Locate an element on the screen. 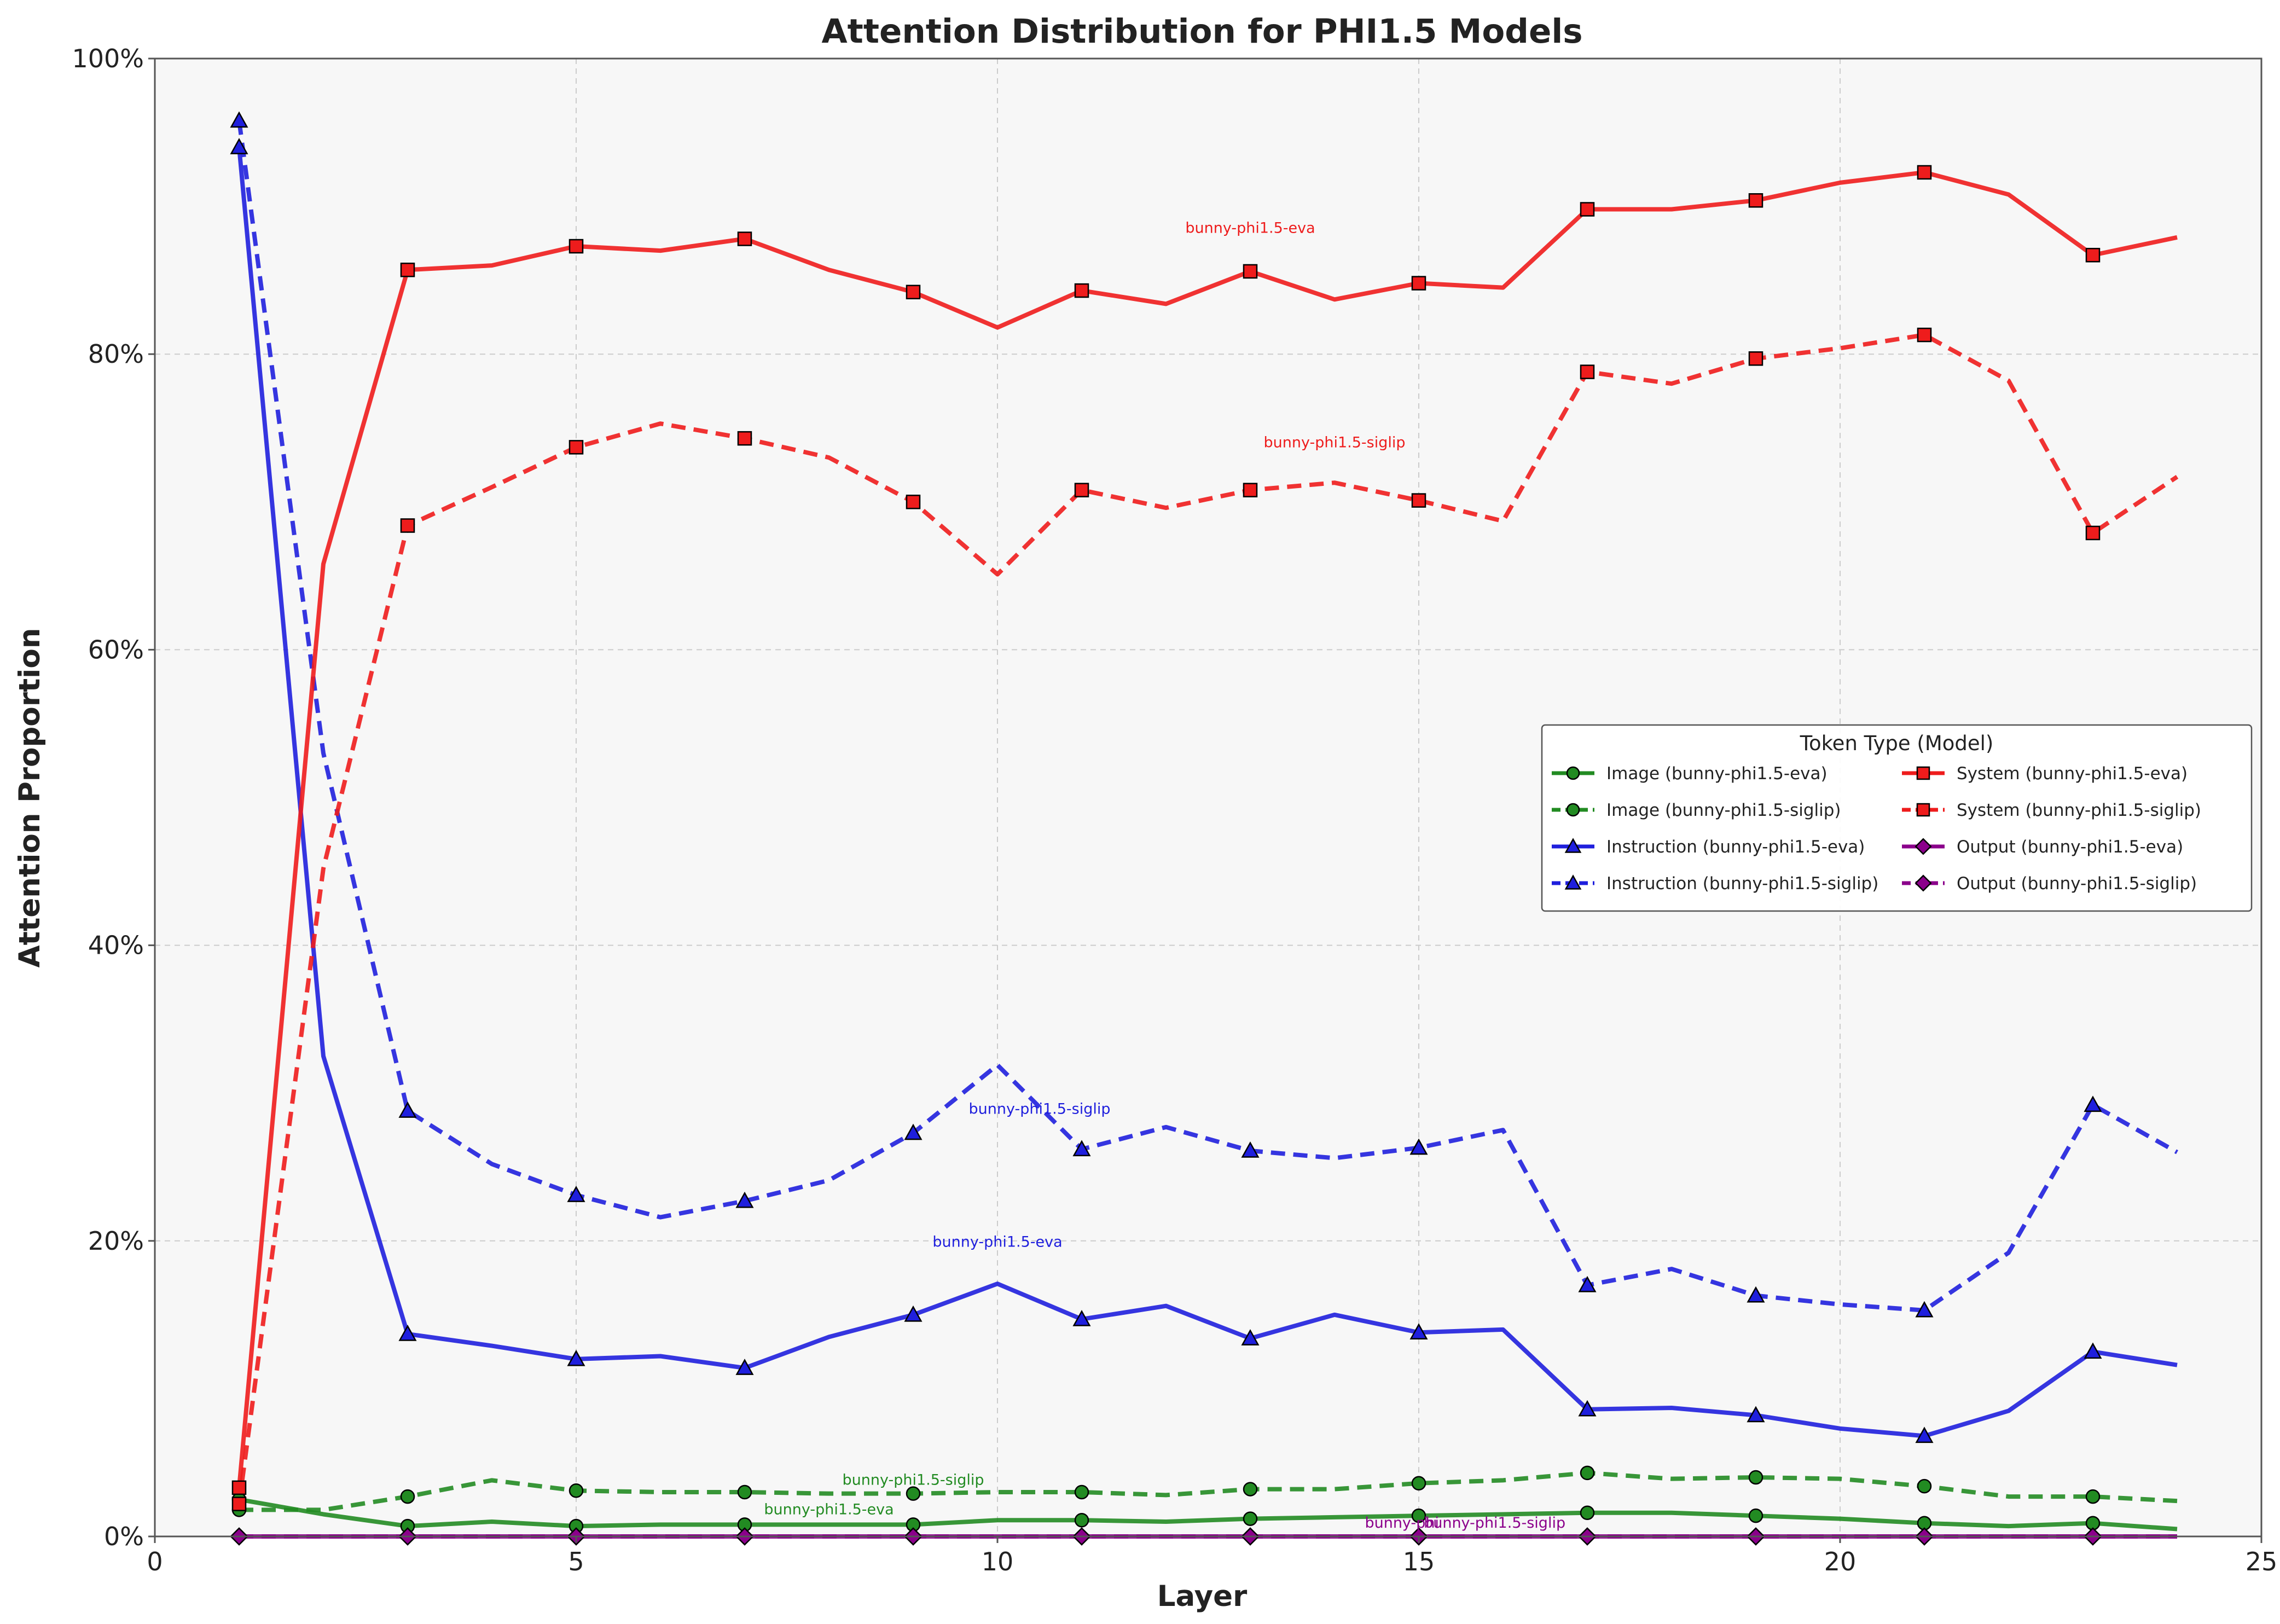 The height and width of the screenshot is (1624, 2280). y-tick-label: 60% is located at coordinates (116, 649).